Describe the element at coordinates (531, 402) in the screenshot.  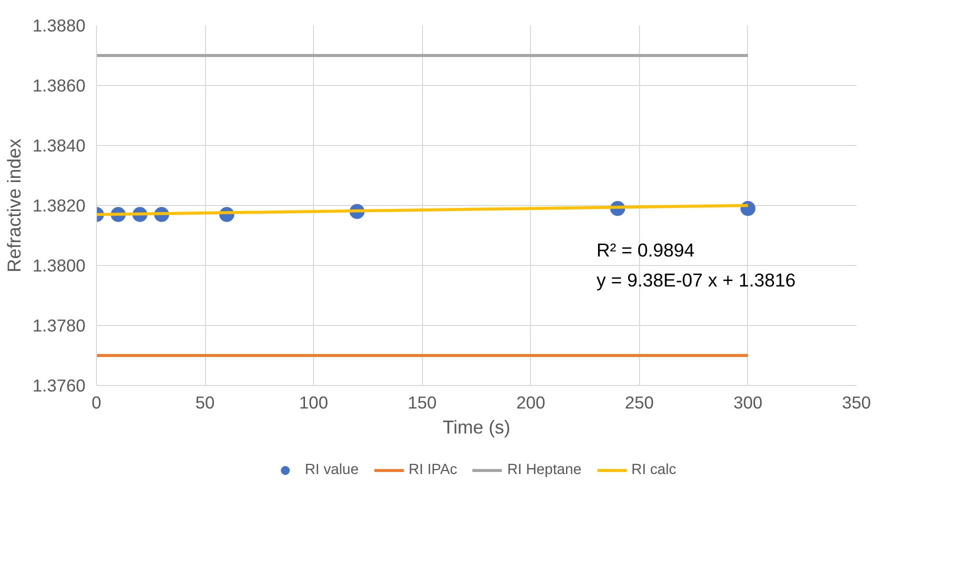
I see `x-tick-label: 200` at that location.